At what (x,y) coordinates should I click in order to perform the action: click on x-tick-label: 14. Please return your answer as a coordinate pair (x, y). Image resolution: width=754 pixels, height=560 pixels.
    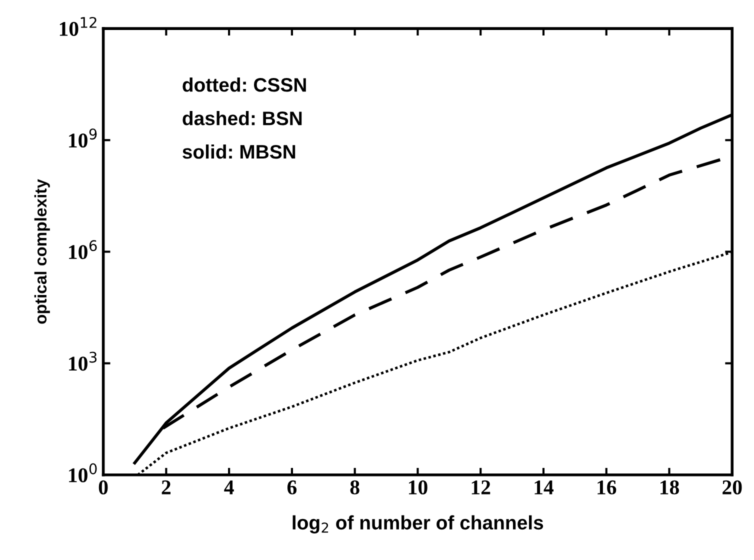
    Looking at the image, I should click on (544, 487).